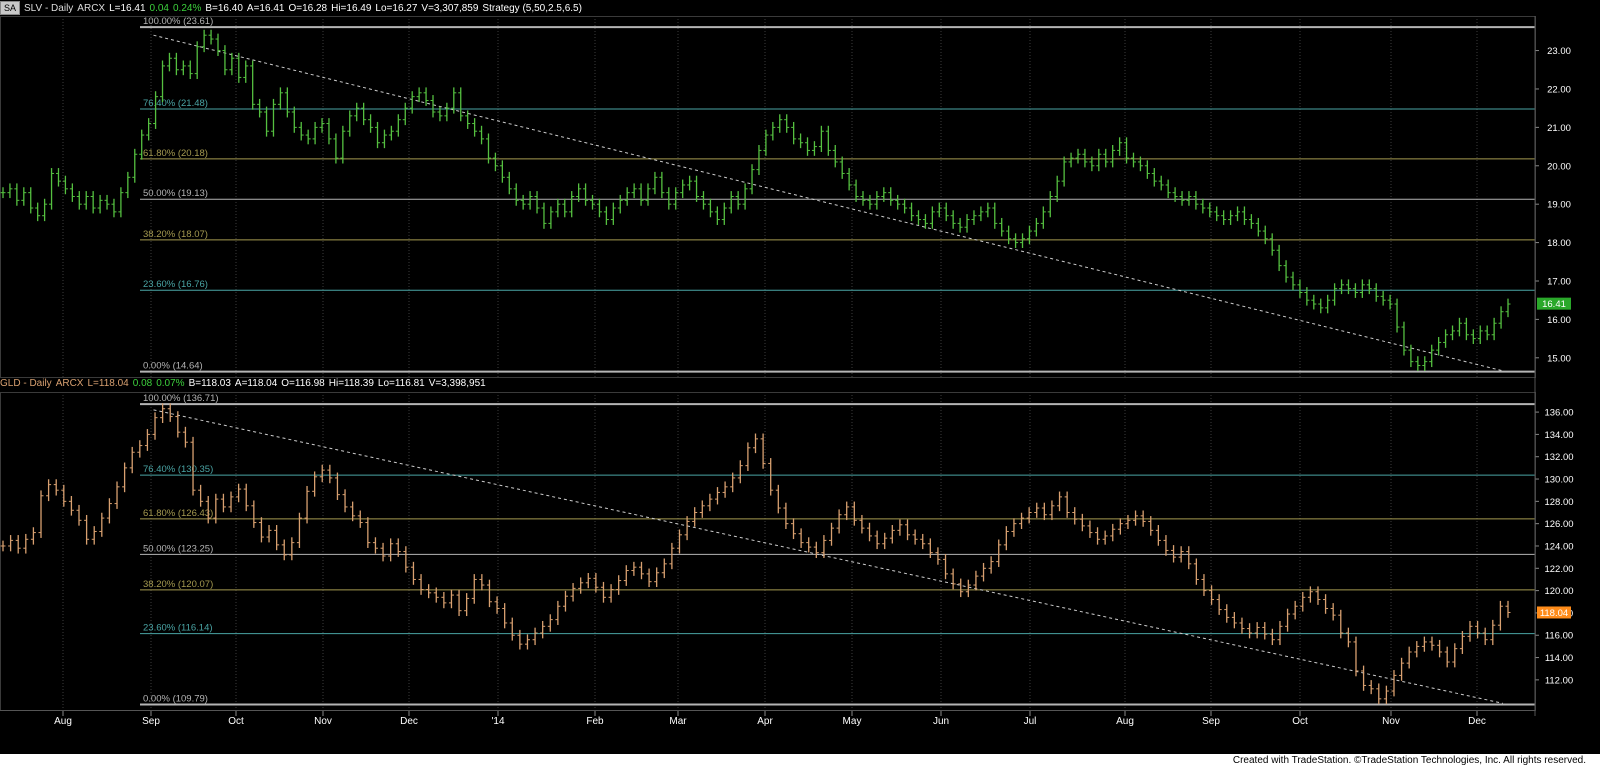  Describe the element at coordinates (595, 721) in the screenshot. I see `x-tick-label-6: Feb` at that location.